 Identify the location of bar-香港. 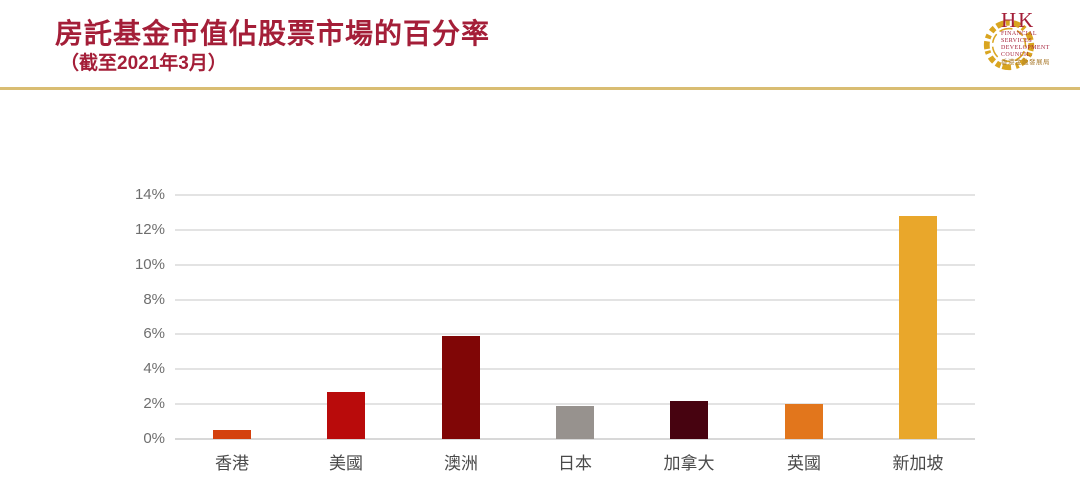
(232, 434).